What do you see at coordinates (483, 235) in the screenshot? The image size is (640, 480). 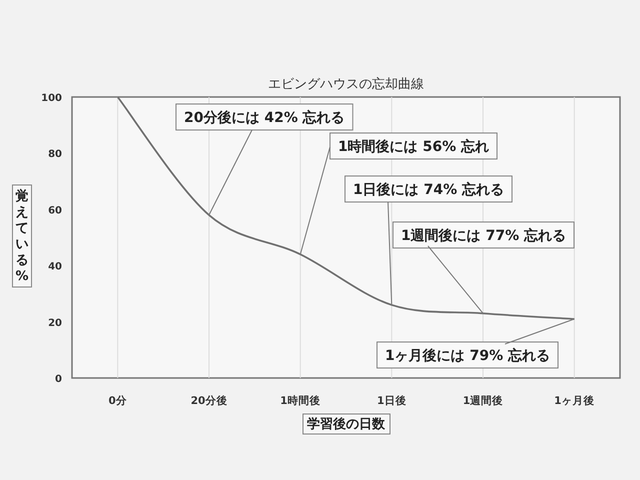 I see `annotation: 1週間後には 77% 忘れる` at bounding box center [483, 235].